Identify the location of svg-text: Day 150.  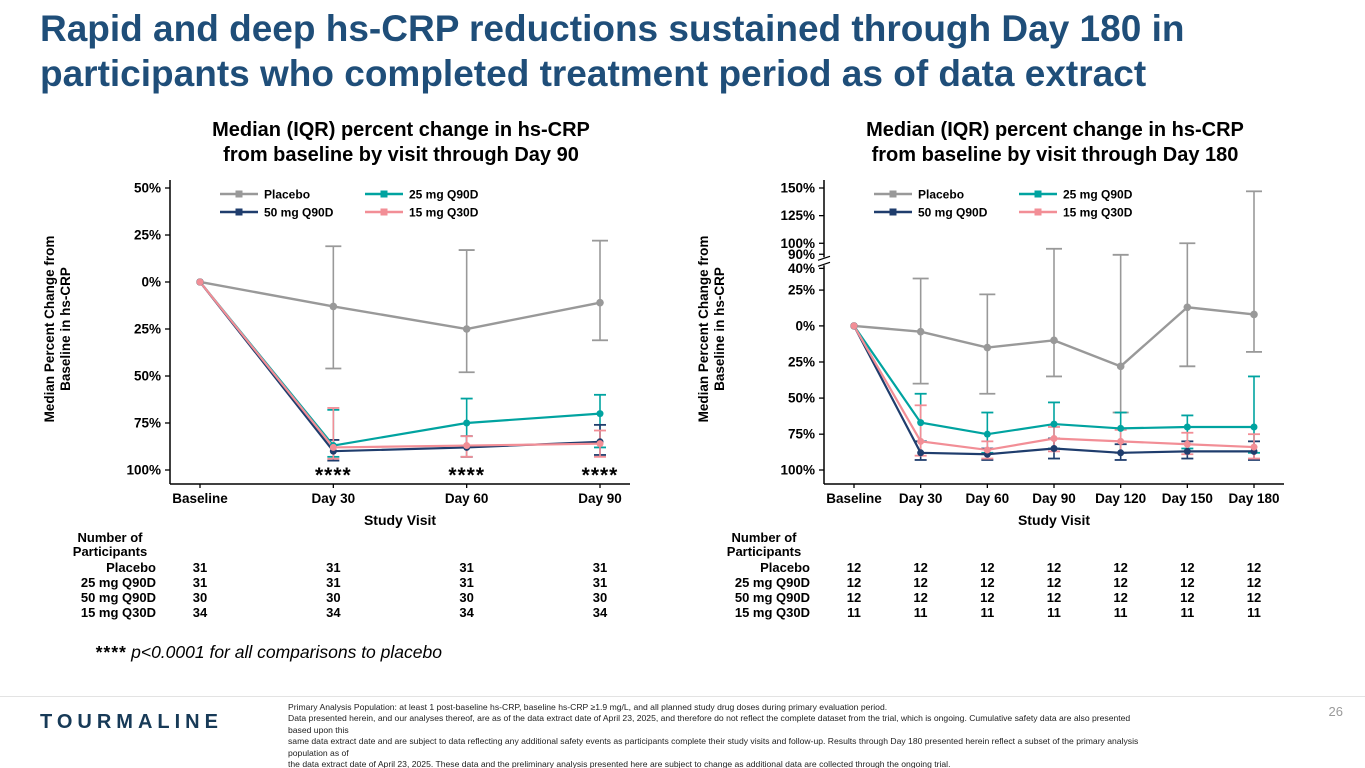
(1187, 498).